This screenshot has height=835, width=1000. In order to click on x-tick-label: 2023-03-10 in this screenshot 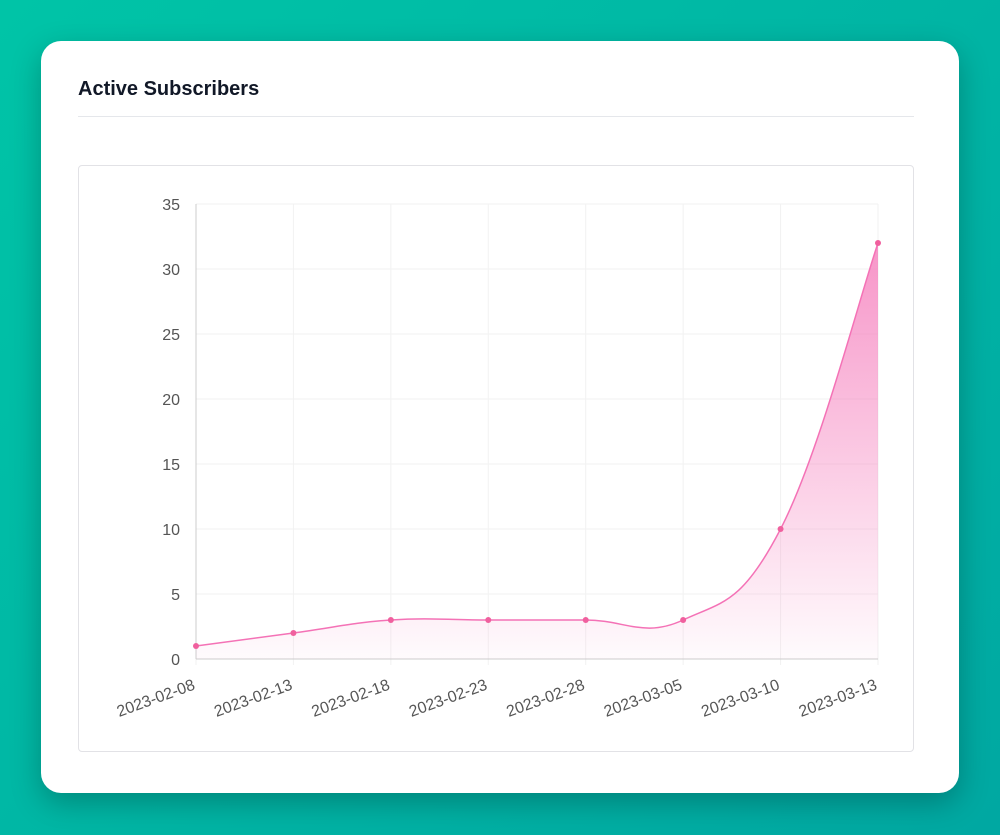, I will do `click(740, 699)`.